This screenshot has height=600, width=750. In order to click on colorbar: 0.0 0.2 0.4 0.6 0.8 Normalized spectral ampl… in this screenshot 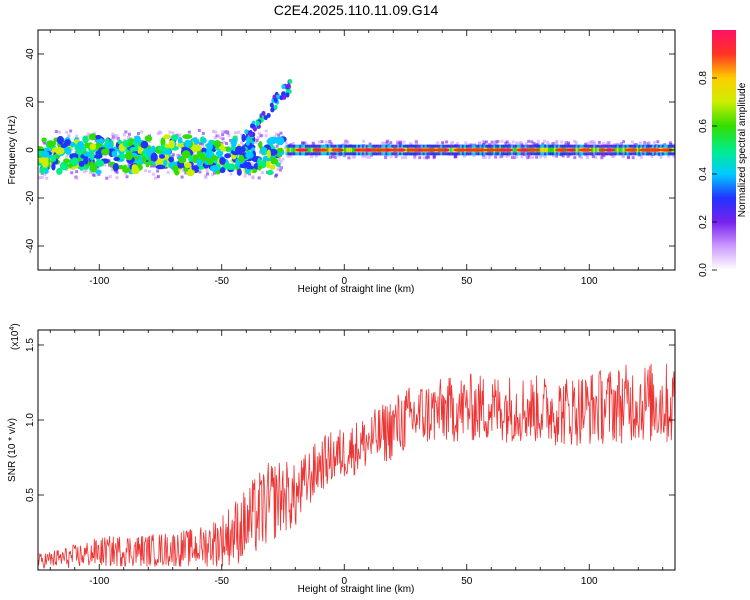, I will do `click(723, 153)`.